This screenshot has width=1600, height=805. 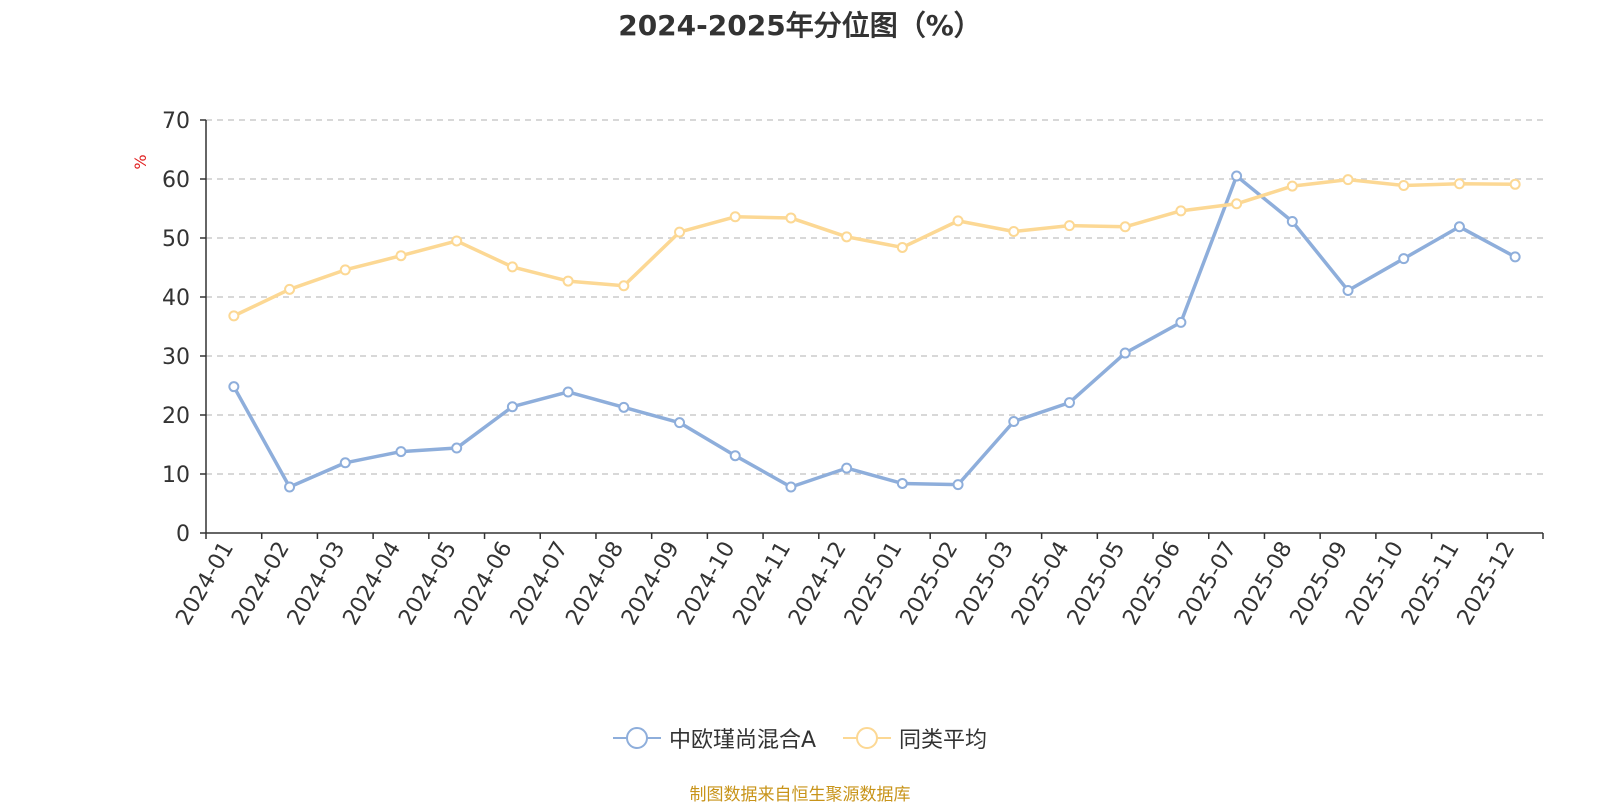 I want to click on y-tick-label: 30, so click(x=176, y=357).